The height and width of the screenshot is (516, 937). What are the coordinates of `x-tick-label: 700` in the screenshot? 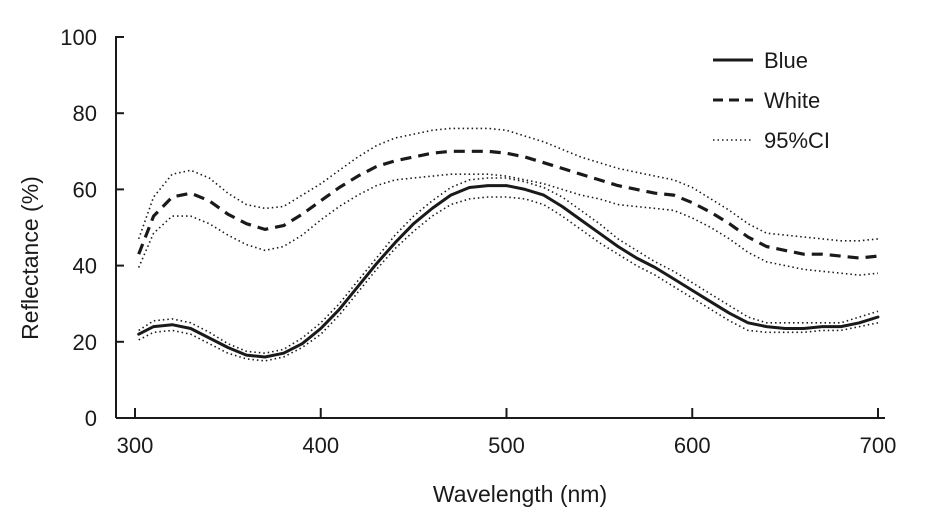 It's located at (878, 445).